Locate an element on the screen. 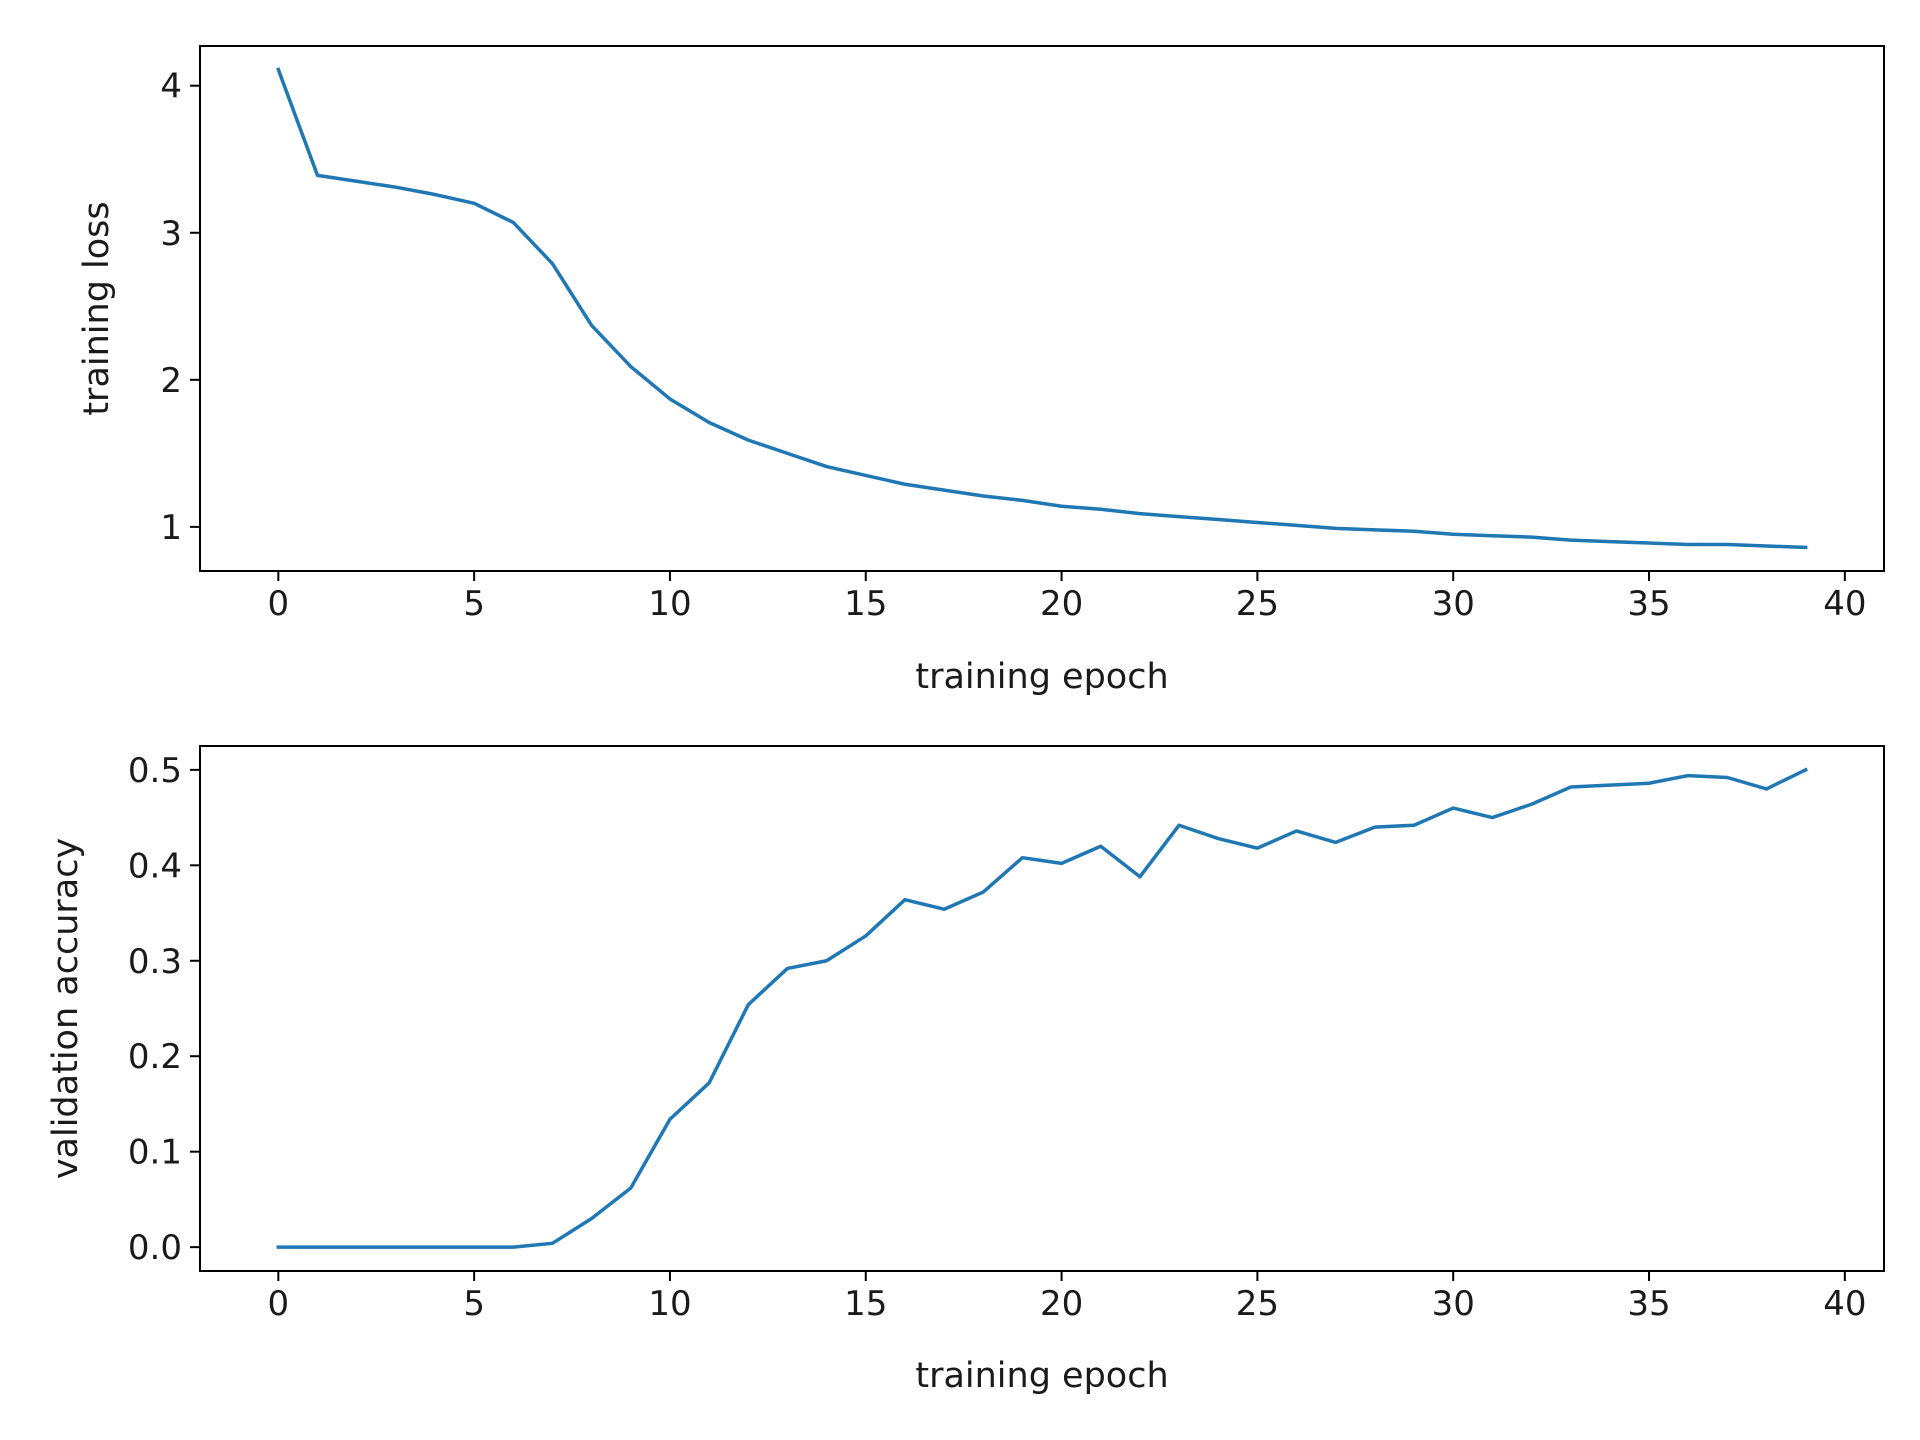 The width and height of the screenshot is (1920, 1440). loss-x-tick-label: 5 is located at coordinates (474, 604).